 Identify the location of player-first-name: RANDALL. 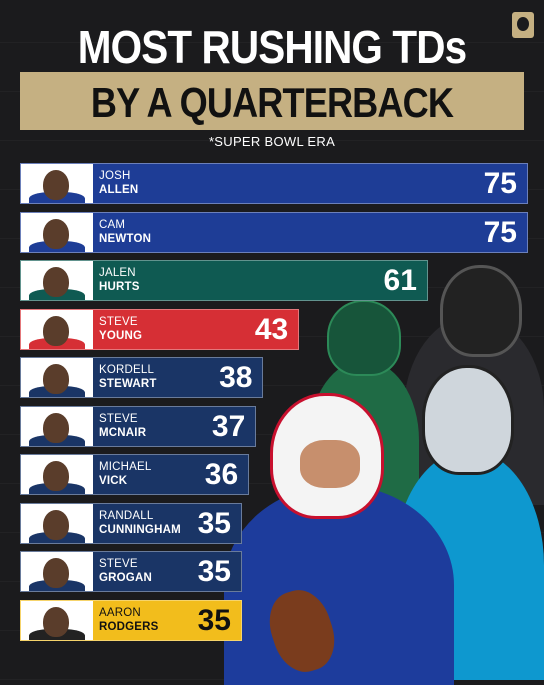
(126, 515).